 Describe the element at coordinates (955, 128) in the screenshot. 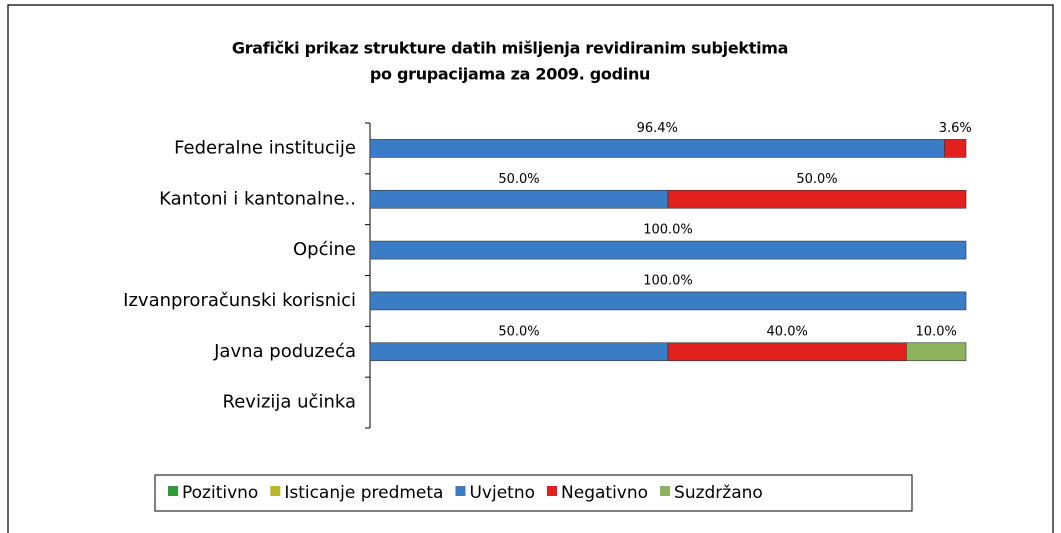

I see `value-label: 3.6%` at that location.